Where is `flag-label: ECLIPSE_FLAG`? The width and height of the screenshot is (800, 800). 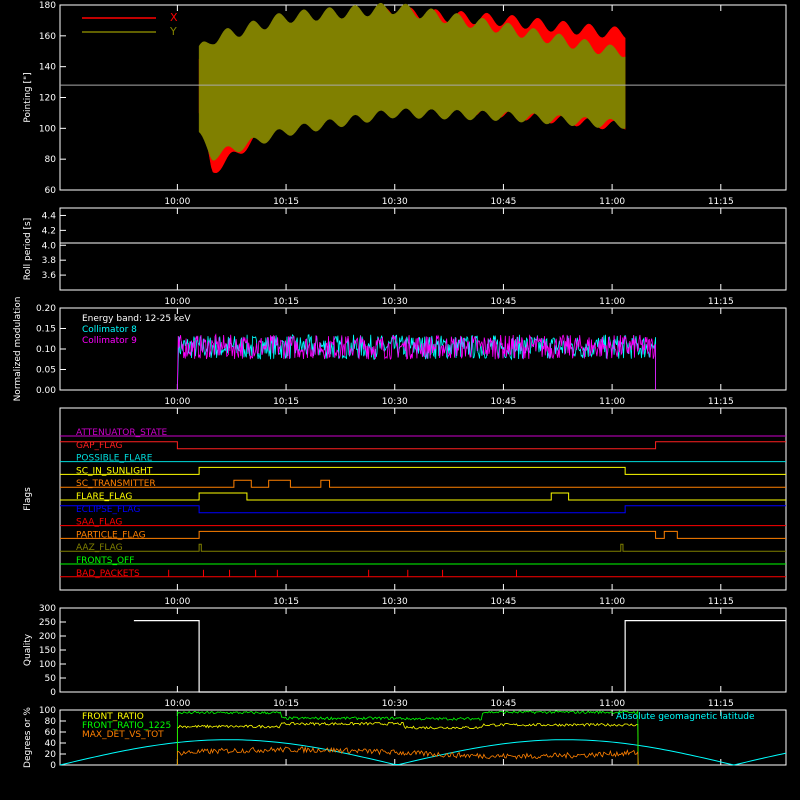 flag-label: ECLIPSE_FLAG is located at coordinates (108, 510).